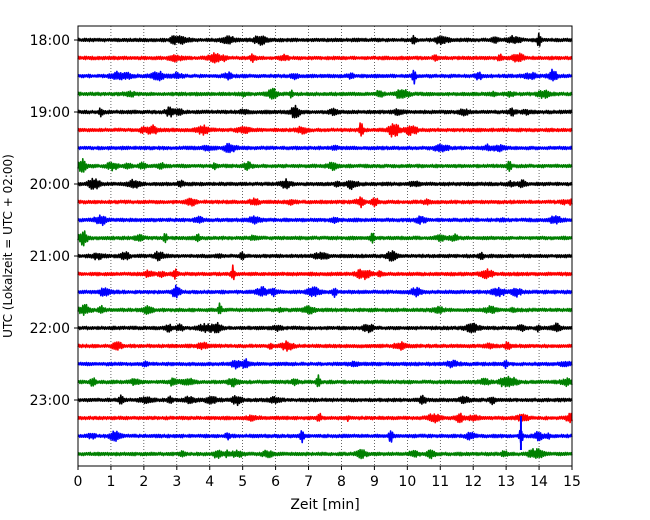 The width and height of the screenshot is (650, 520). I want to click on x-tick-label: 0, so click(78, 482).